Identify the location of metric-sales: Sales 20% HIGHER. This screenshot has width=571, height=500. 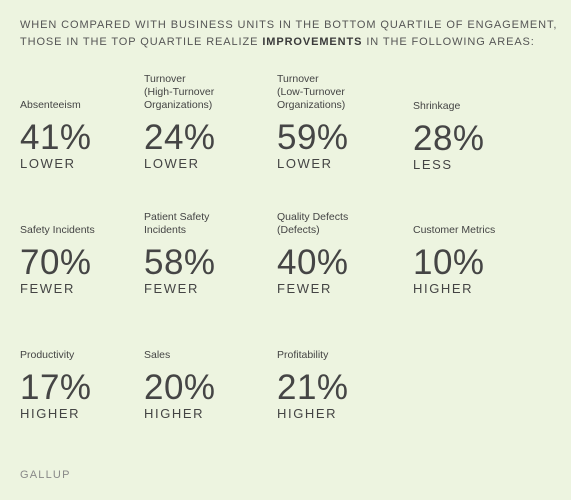
(209, 371).